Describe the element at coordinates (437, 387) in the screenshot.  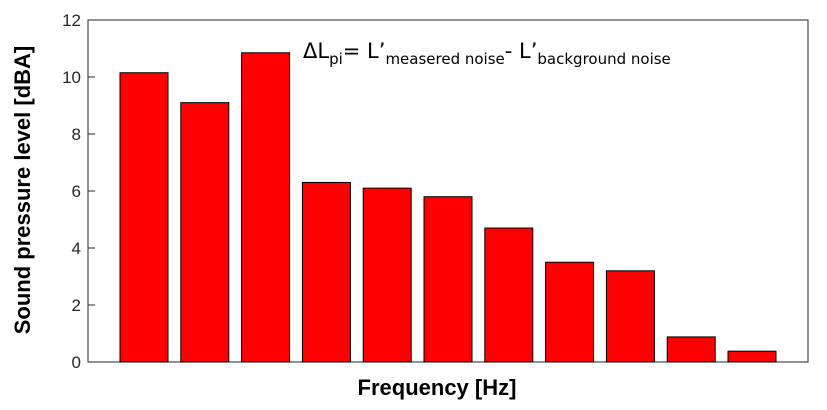
I see `x-axis-title: Frequency [Hz]` at that location.